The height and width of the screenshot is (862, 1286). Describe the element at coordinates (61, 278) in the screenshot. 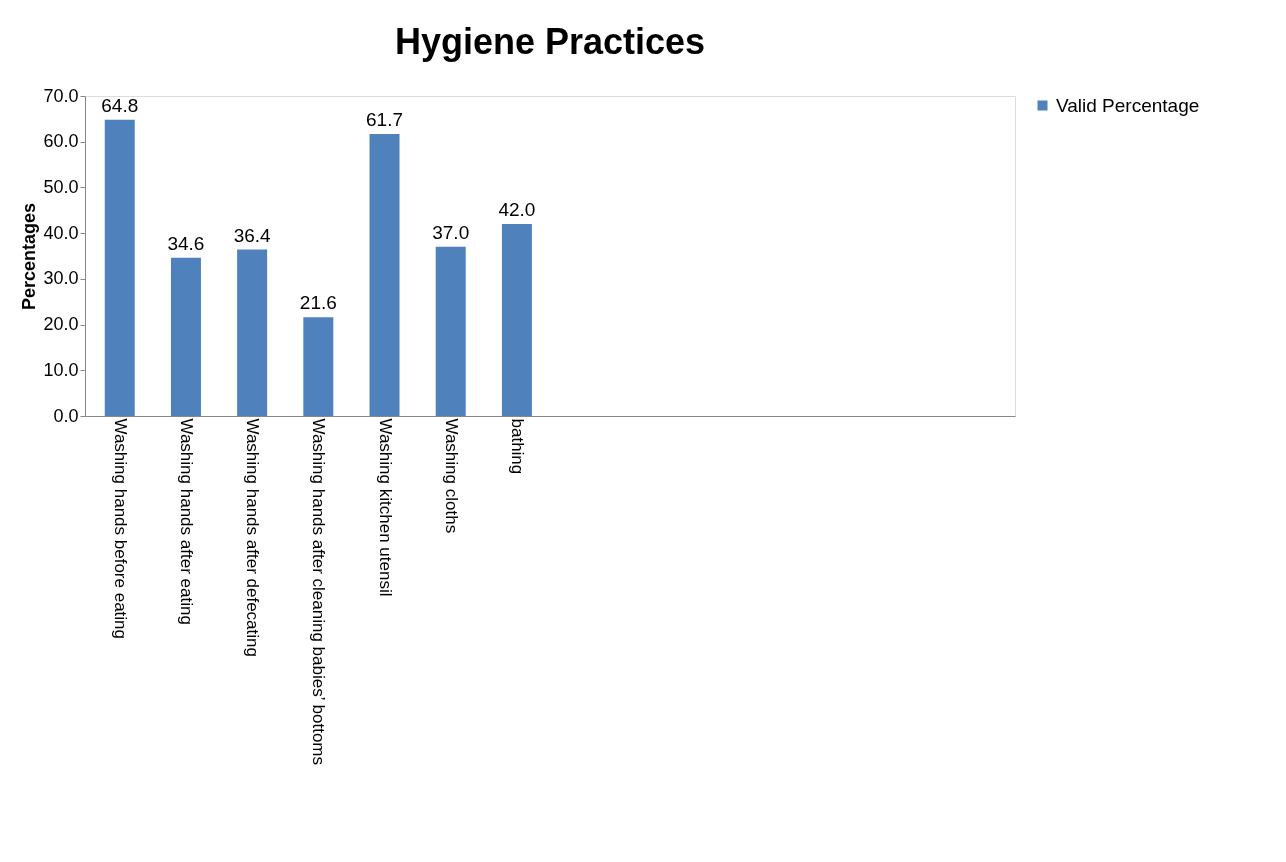

I see `y-tick-label: 30.0` at that location.